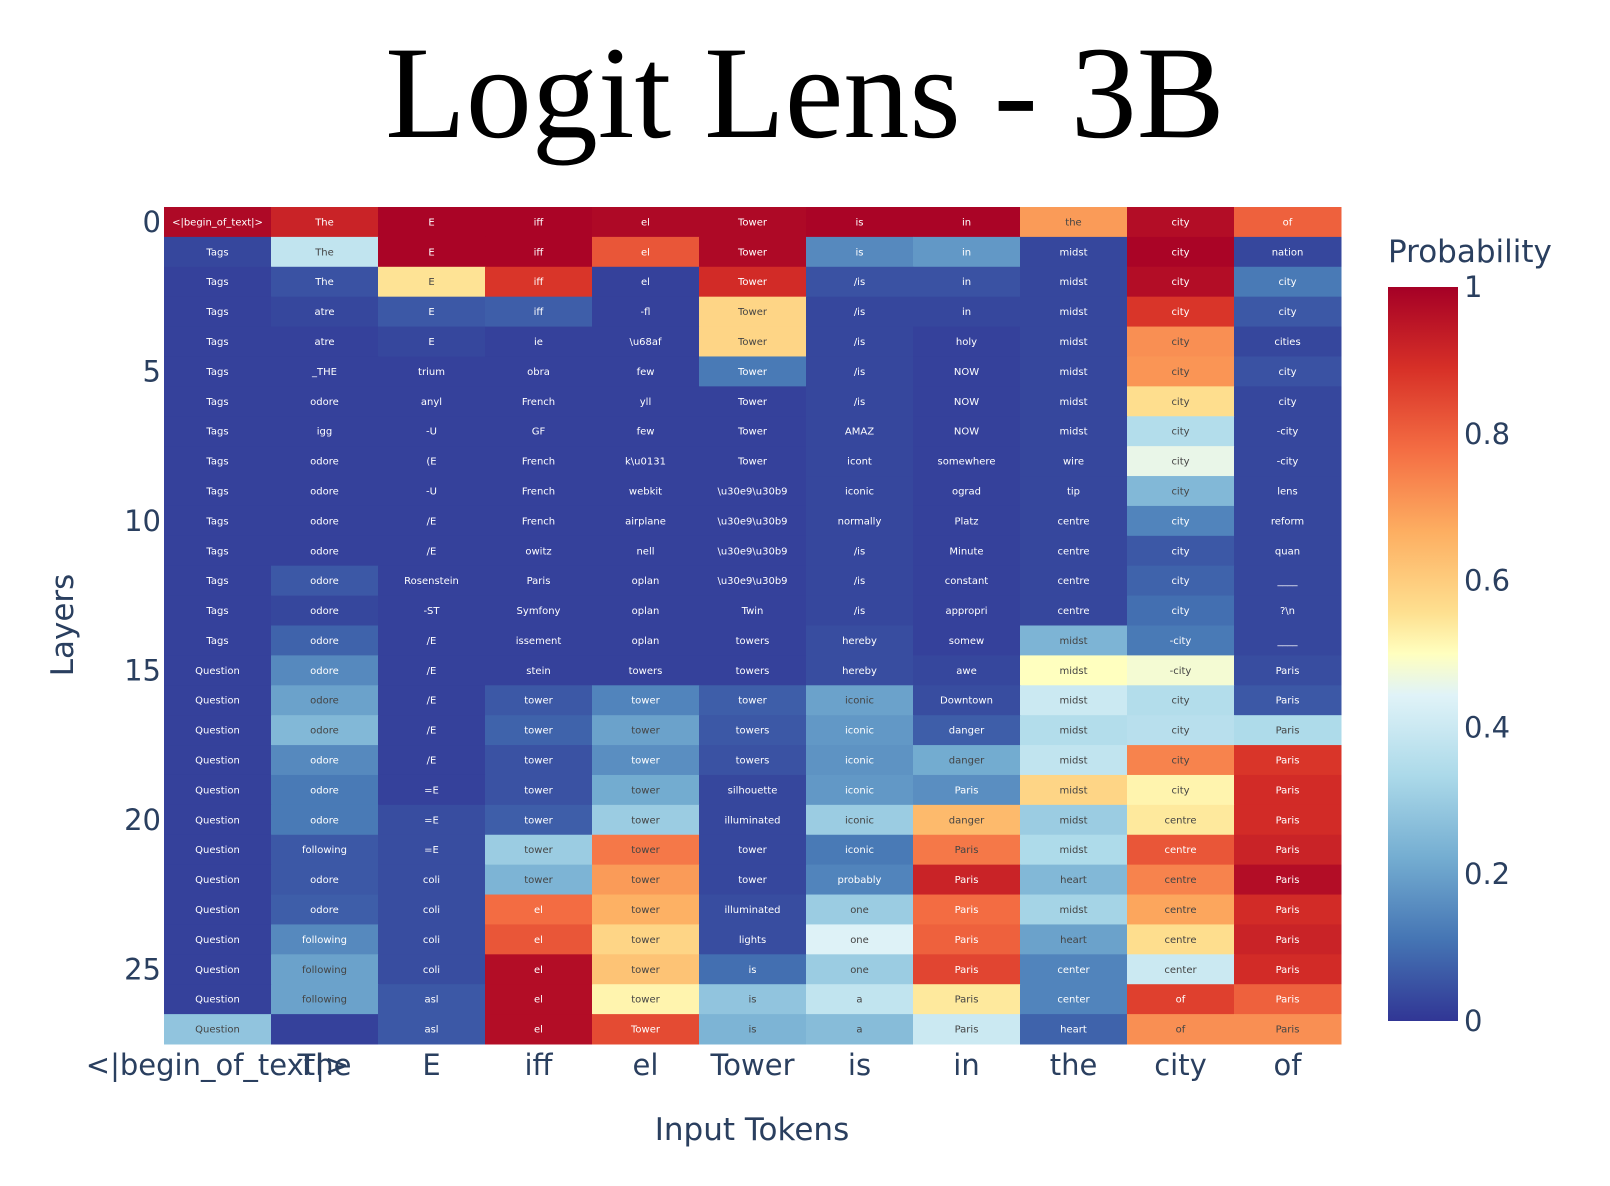  I want to click on cell-token-label: \u30e9\u30b9, so click(752, 581).